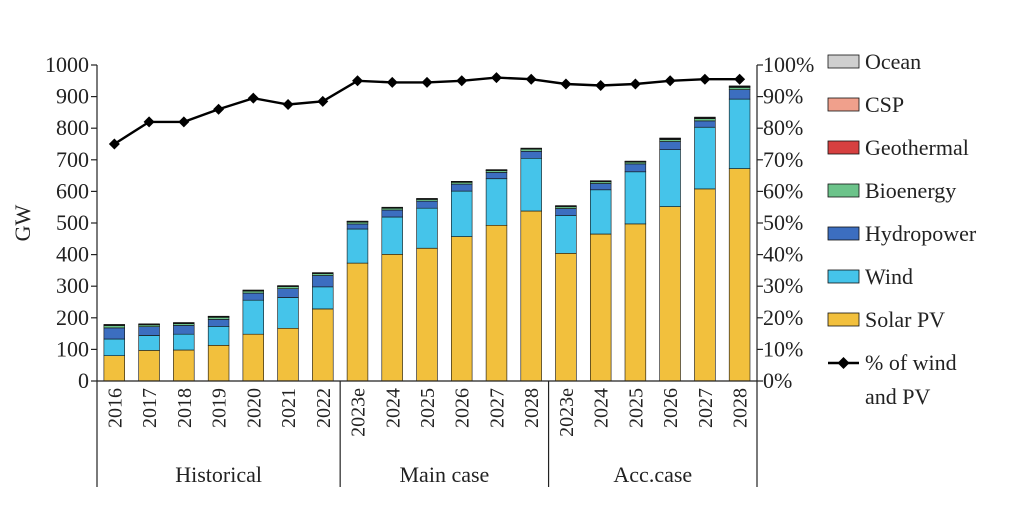 This screenshot has width=1012, height=506. Describe the element at coordinates (428, 408) in the screenshot. I see `x-tick-label: 2025` at that location.